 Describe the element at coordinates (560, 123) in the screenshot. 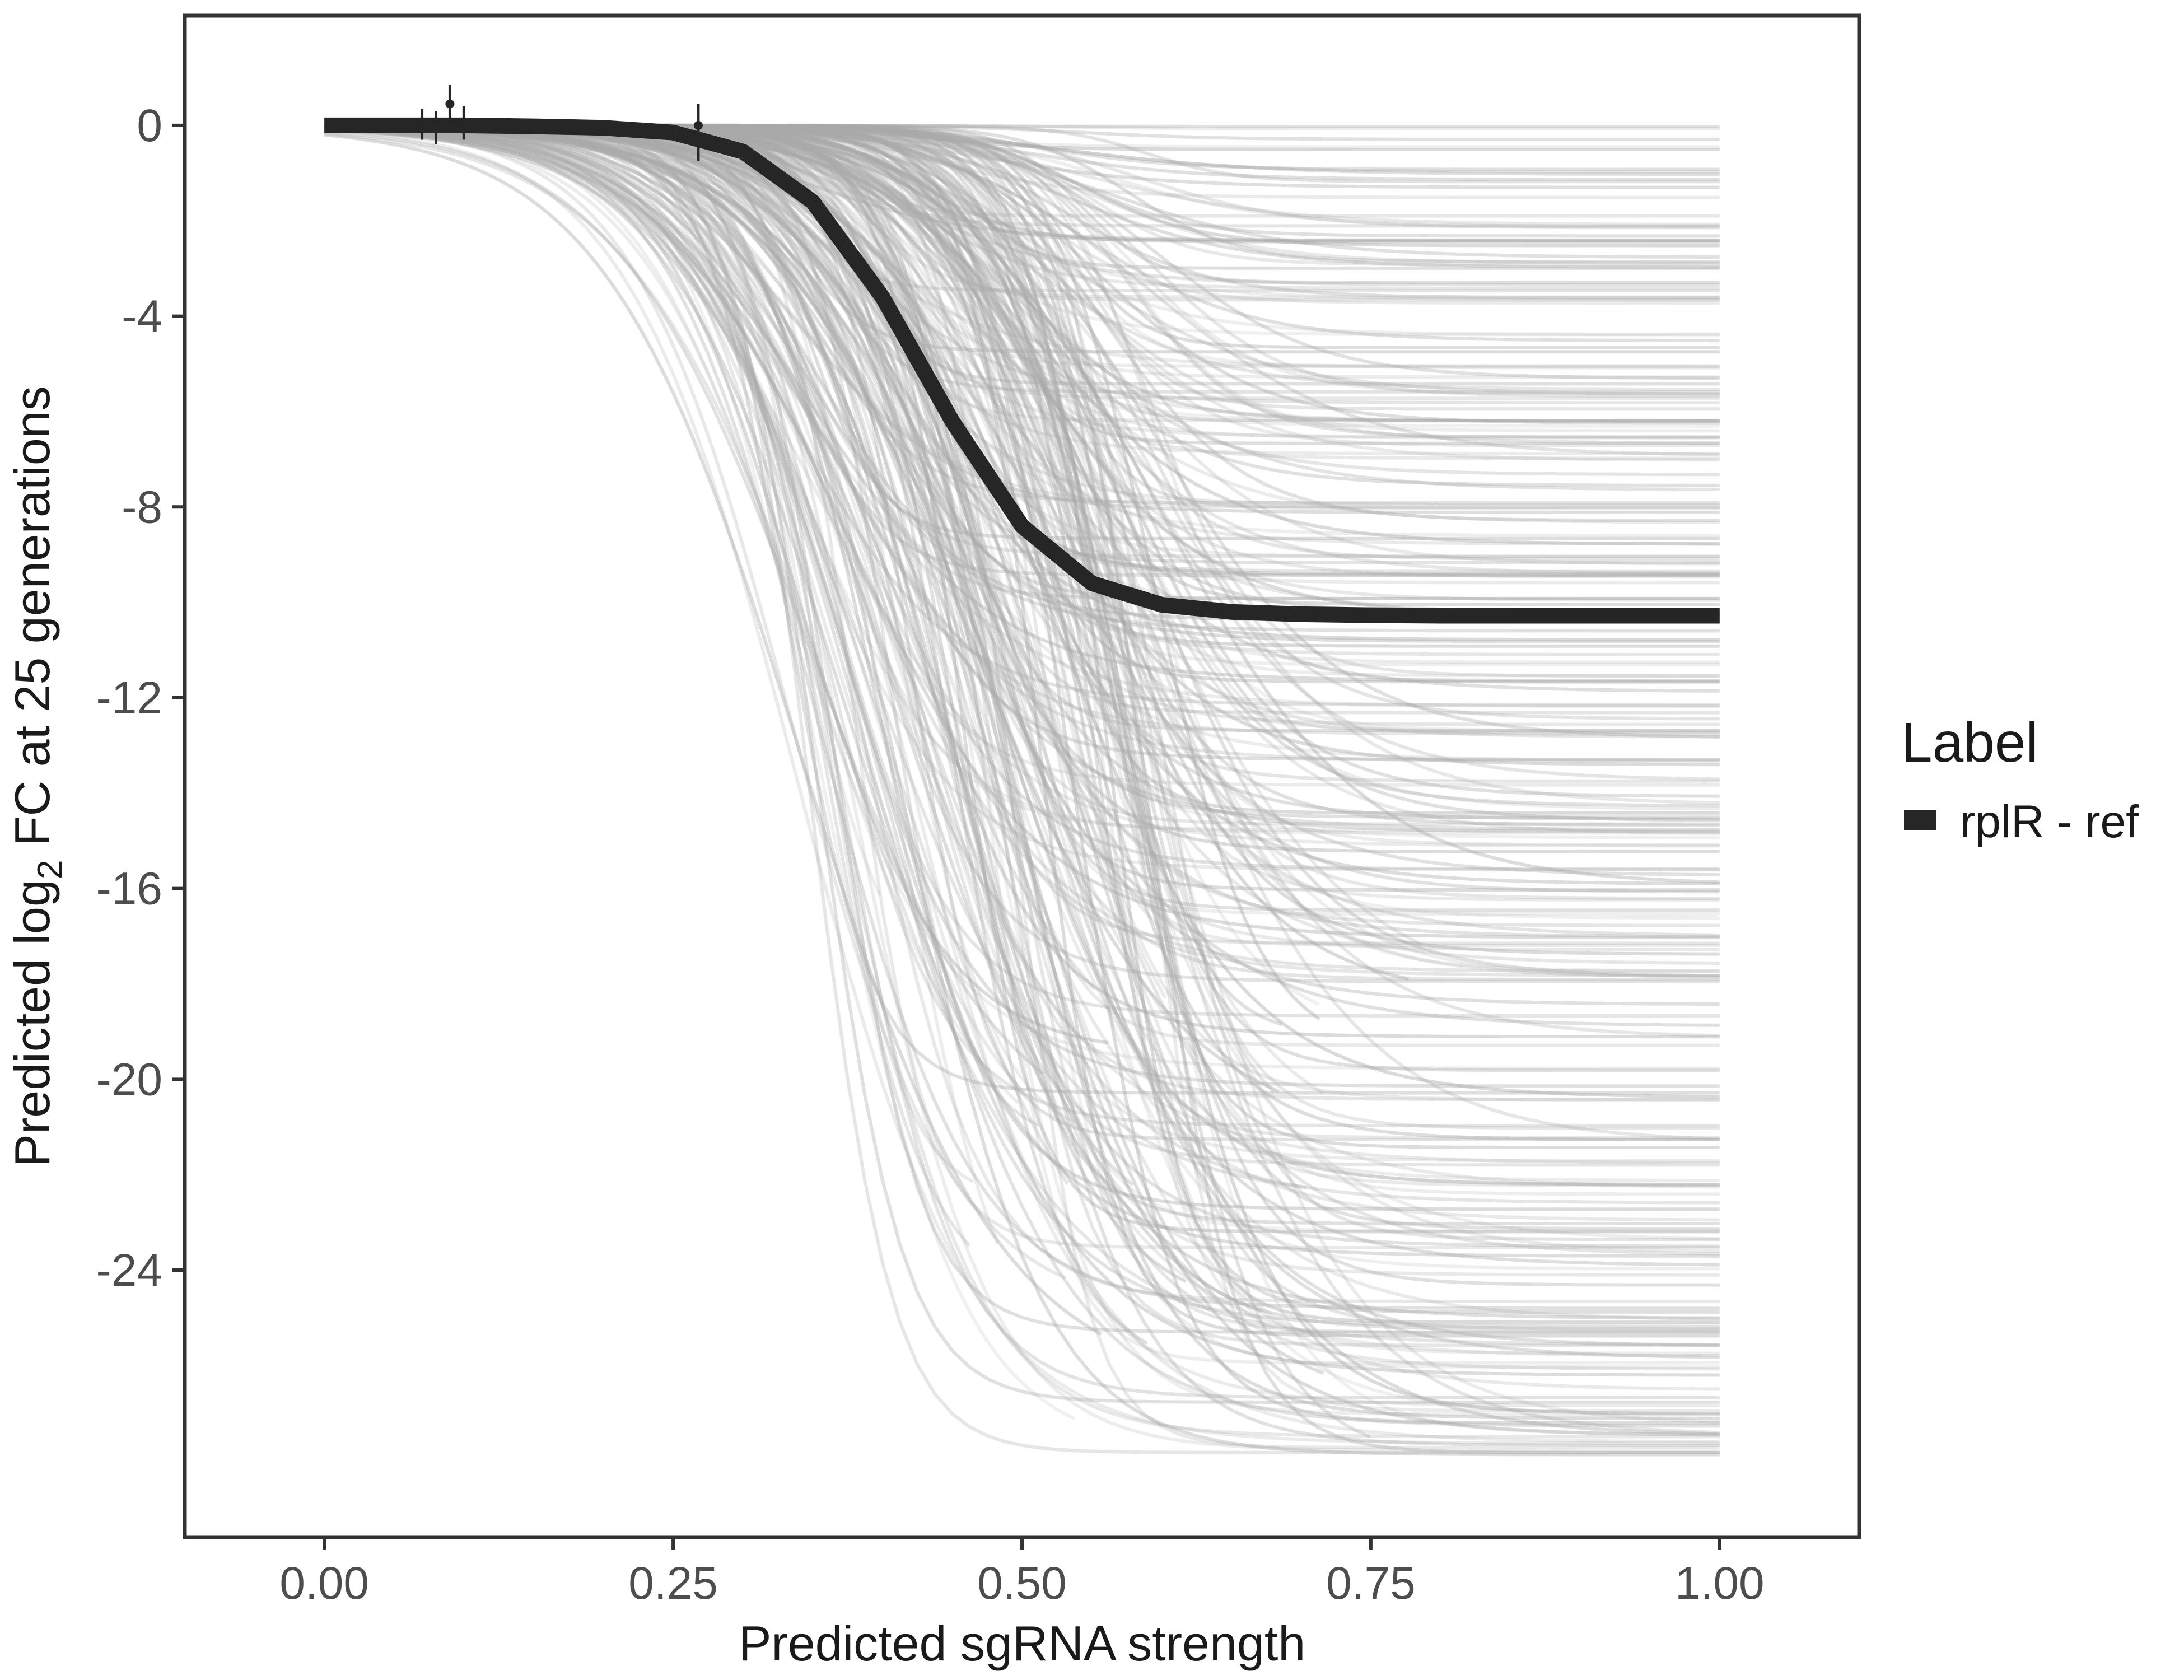

I see `error-points-layer` at that location.